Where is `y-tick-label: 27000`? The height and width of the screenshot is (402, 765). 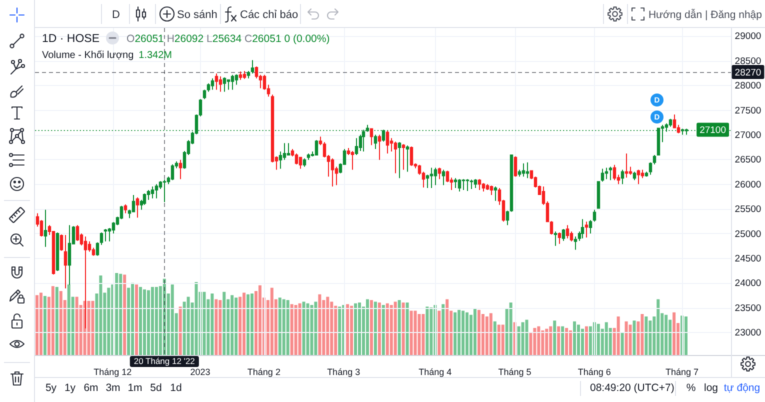
y-tick-label: 27000 is located at coordinates (748, 136).